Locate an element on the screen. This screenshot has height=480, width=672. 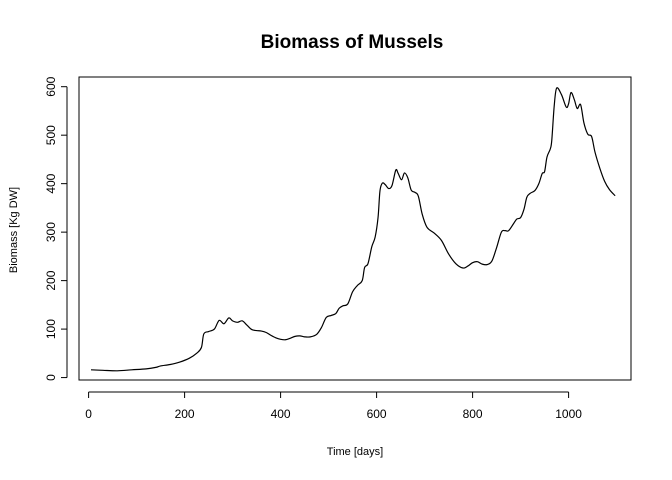
x-axis: 0 200 400 600 800 1000 is located at coordinates (333, 406).